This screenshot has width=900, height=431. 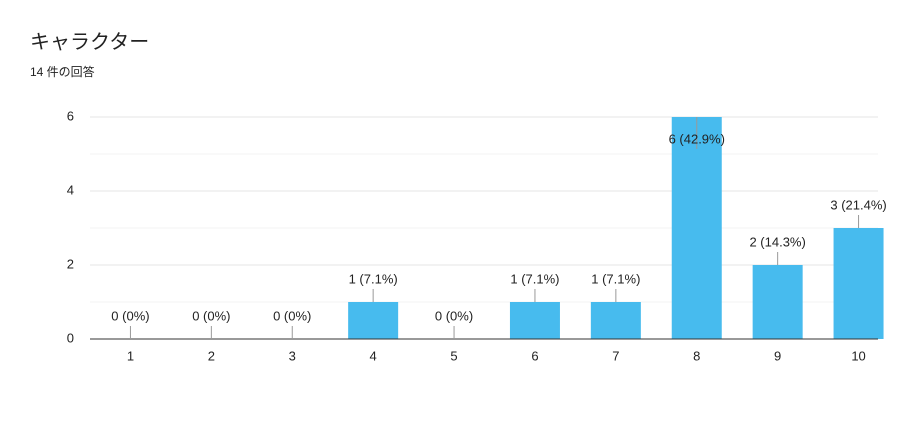 What do you see at coordinates (697, 138) in the screenshot?
I see `value-label: 6 (42.9%)` at bounding box center [697, 138].